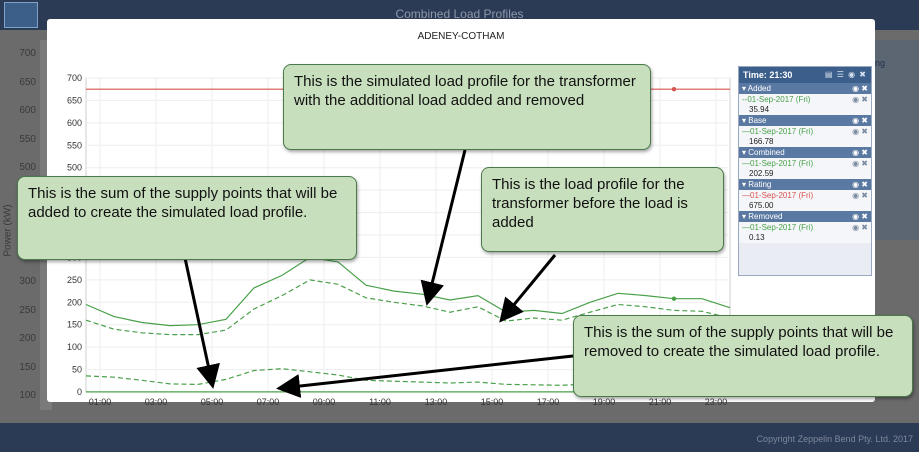  What do you see at coordinates (74, 123) in the screenshot?
I see `y-tick-label: 600` at bounding box center [74, 123].